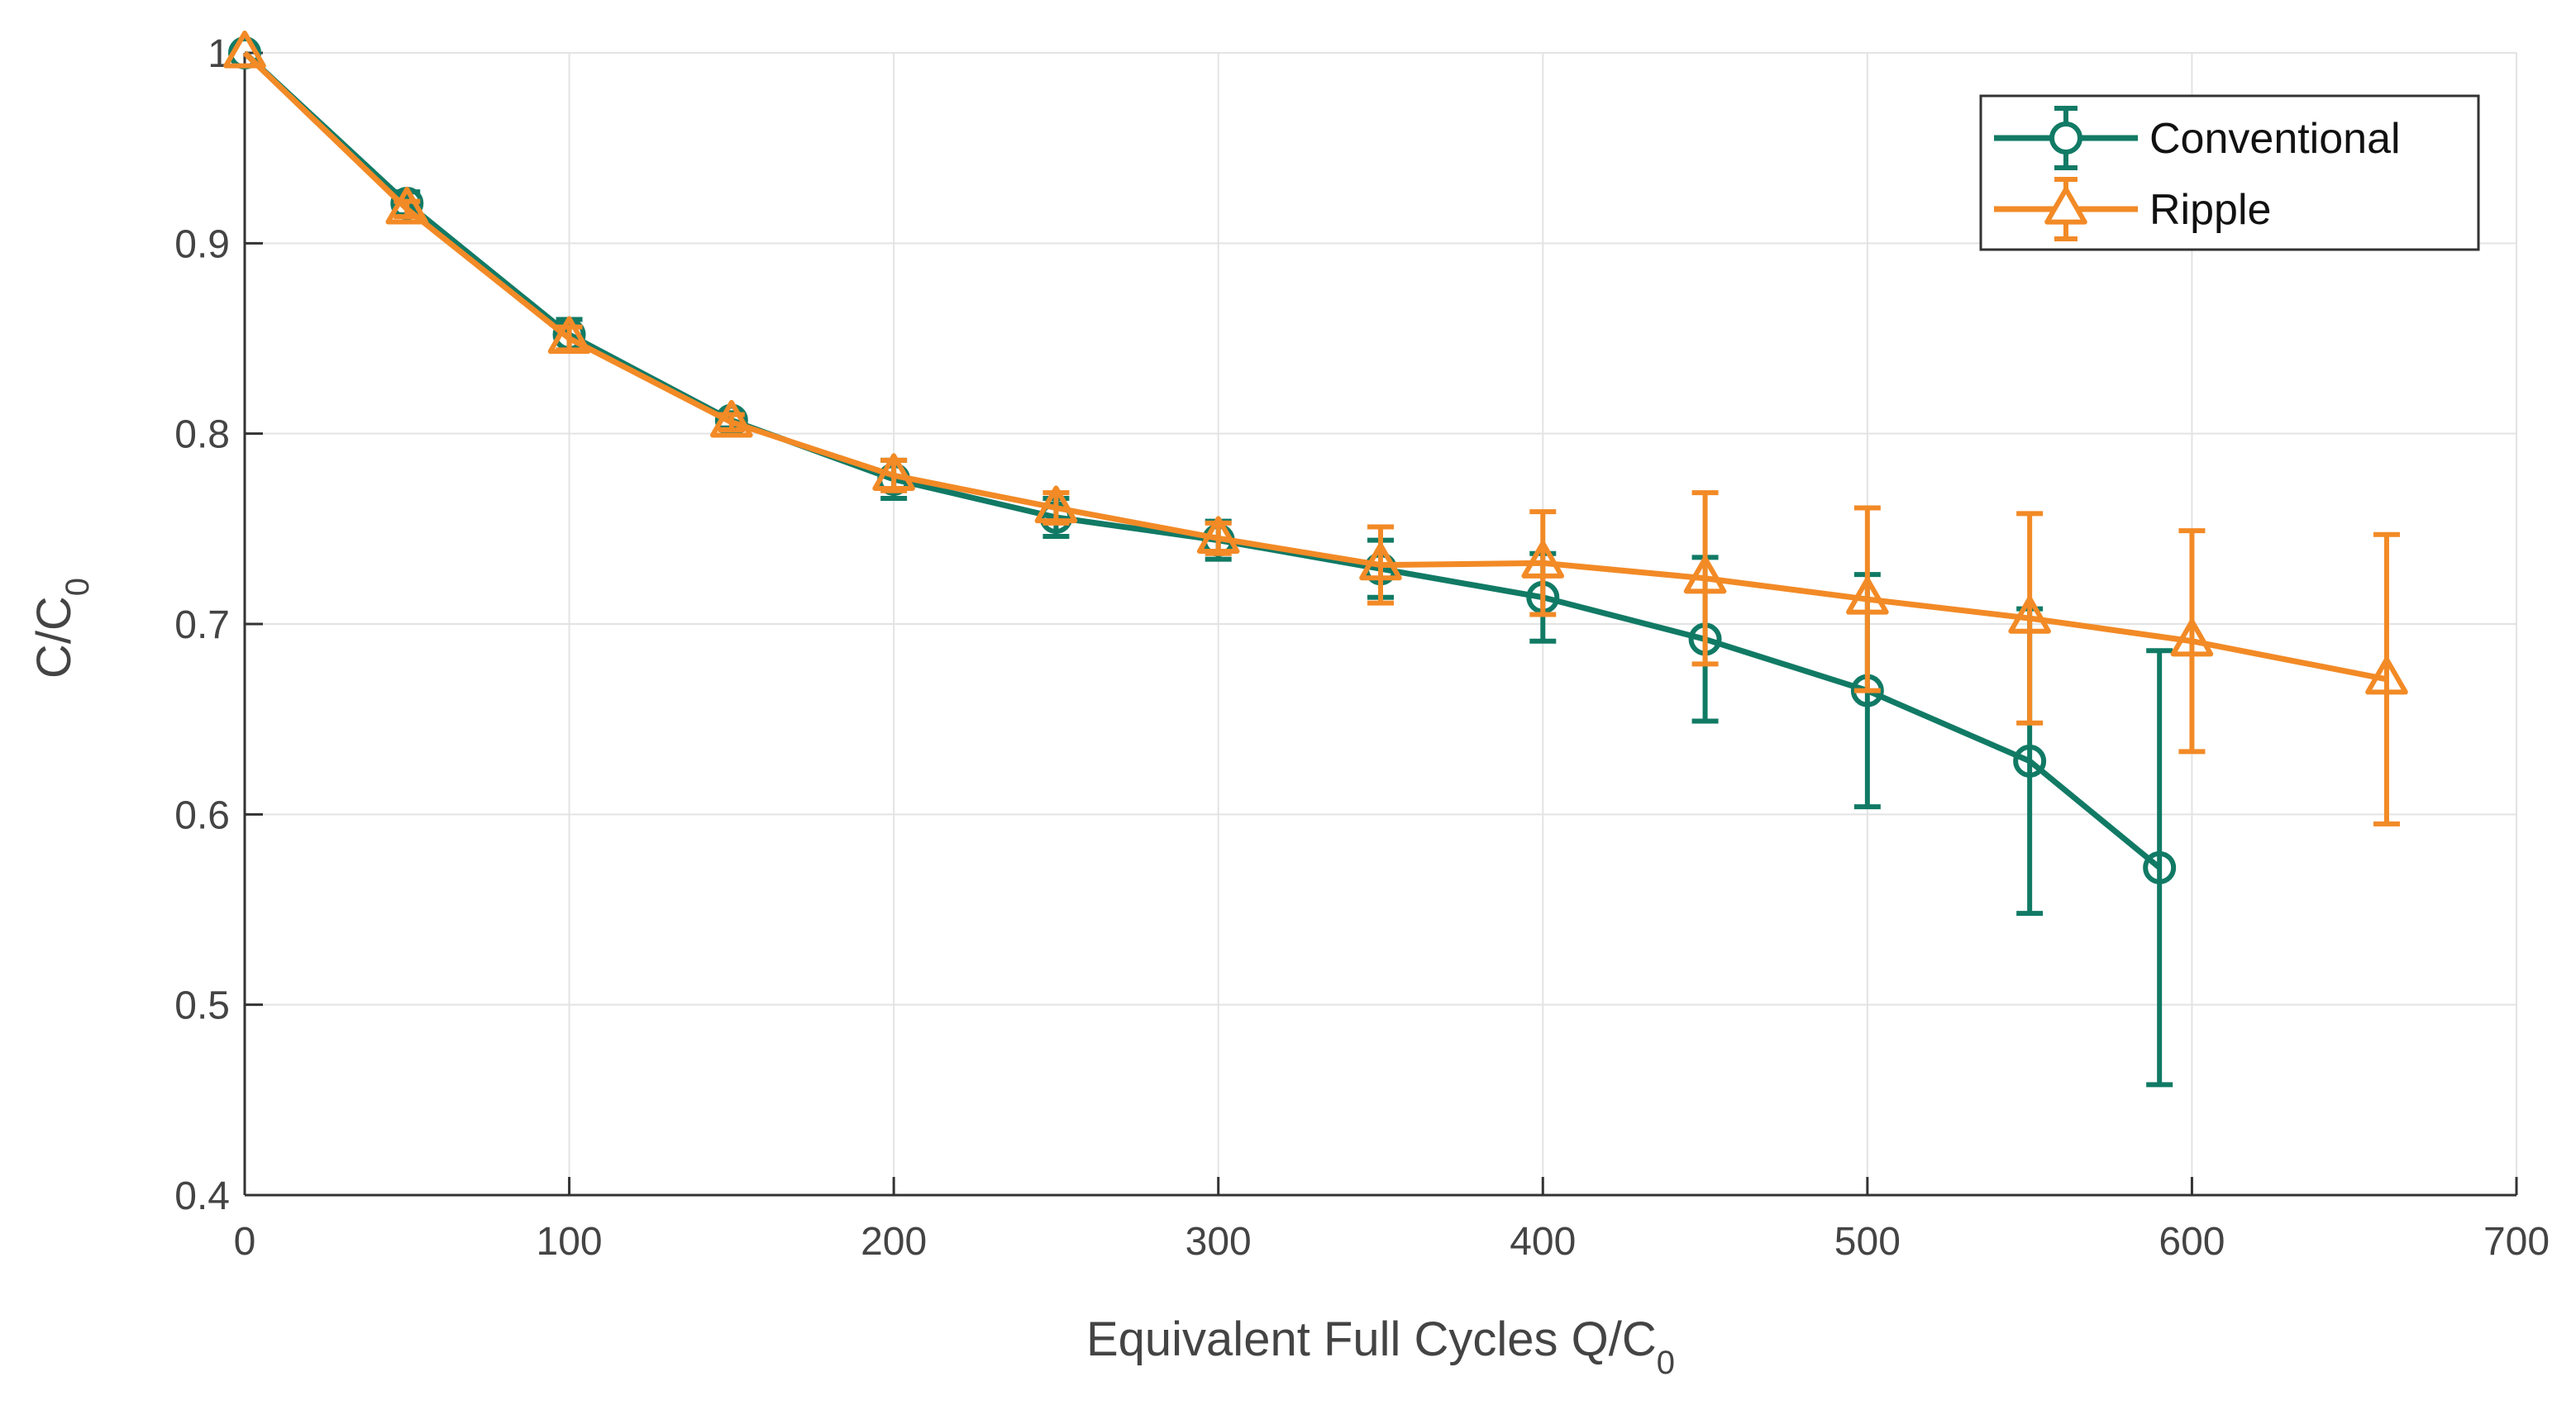 The image size is (2576, 1410). Describe the element at coordinates (2132, 209) in the screenshot. I see `legend-entry-ripple: Ripple` at that location.